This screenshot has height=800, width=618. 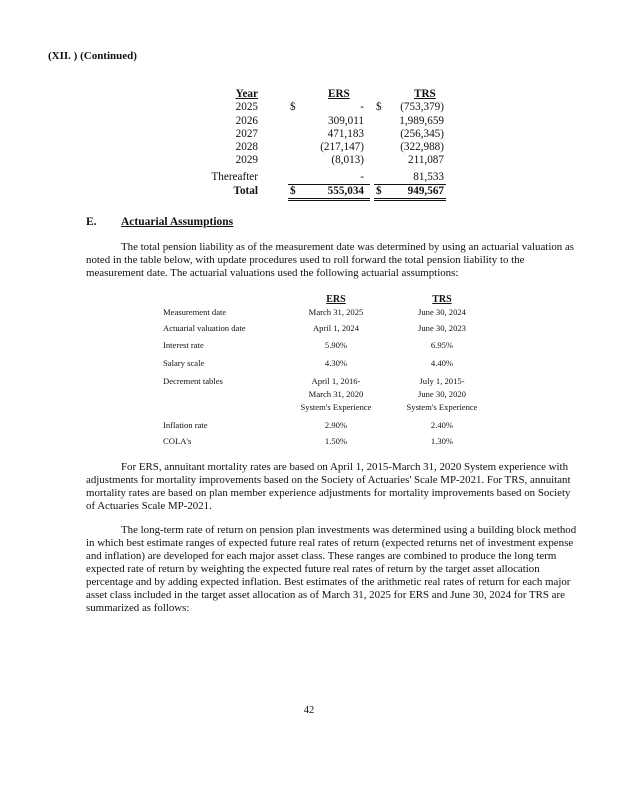 What do you see at coordinates (246, 133) in the screenshot?
I see `year-cell: 2027` at bounding box center [246, 133].